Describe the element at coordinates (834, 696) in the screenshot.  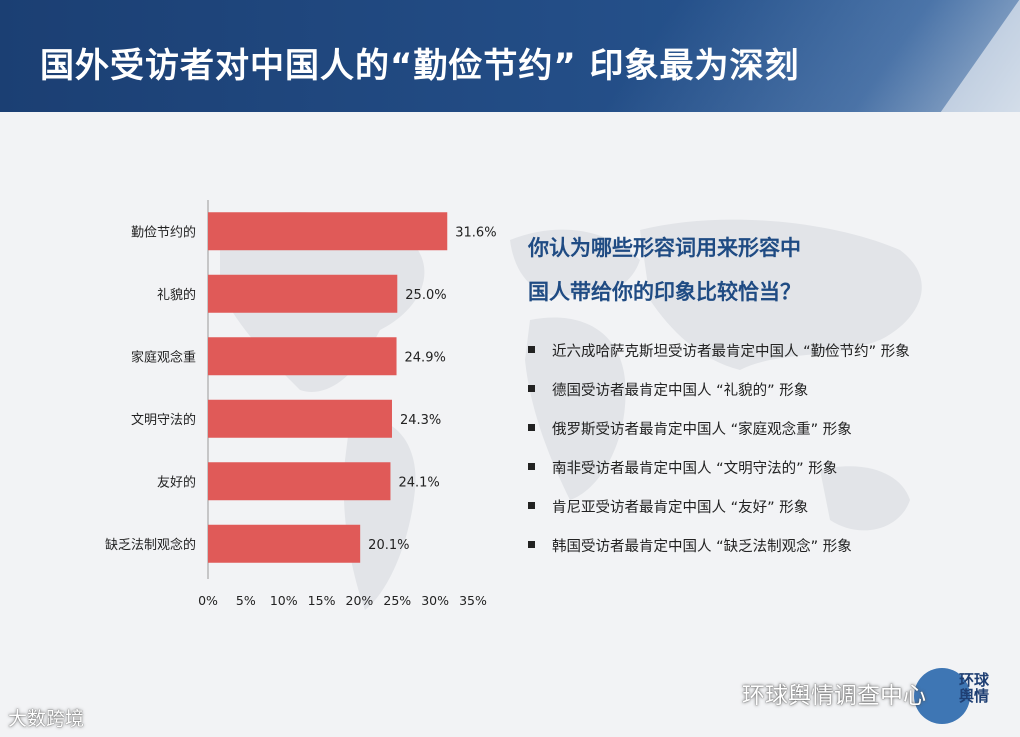
I see `watermark-right: 环球舆情调查中心` at that location.